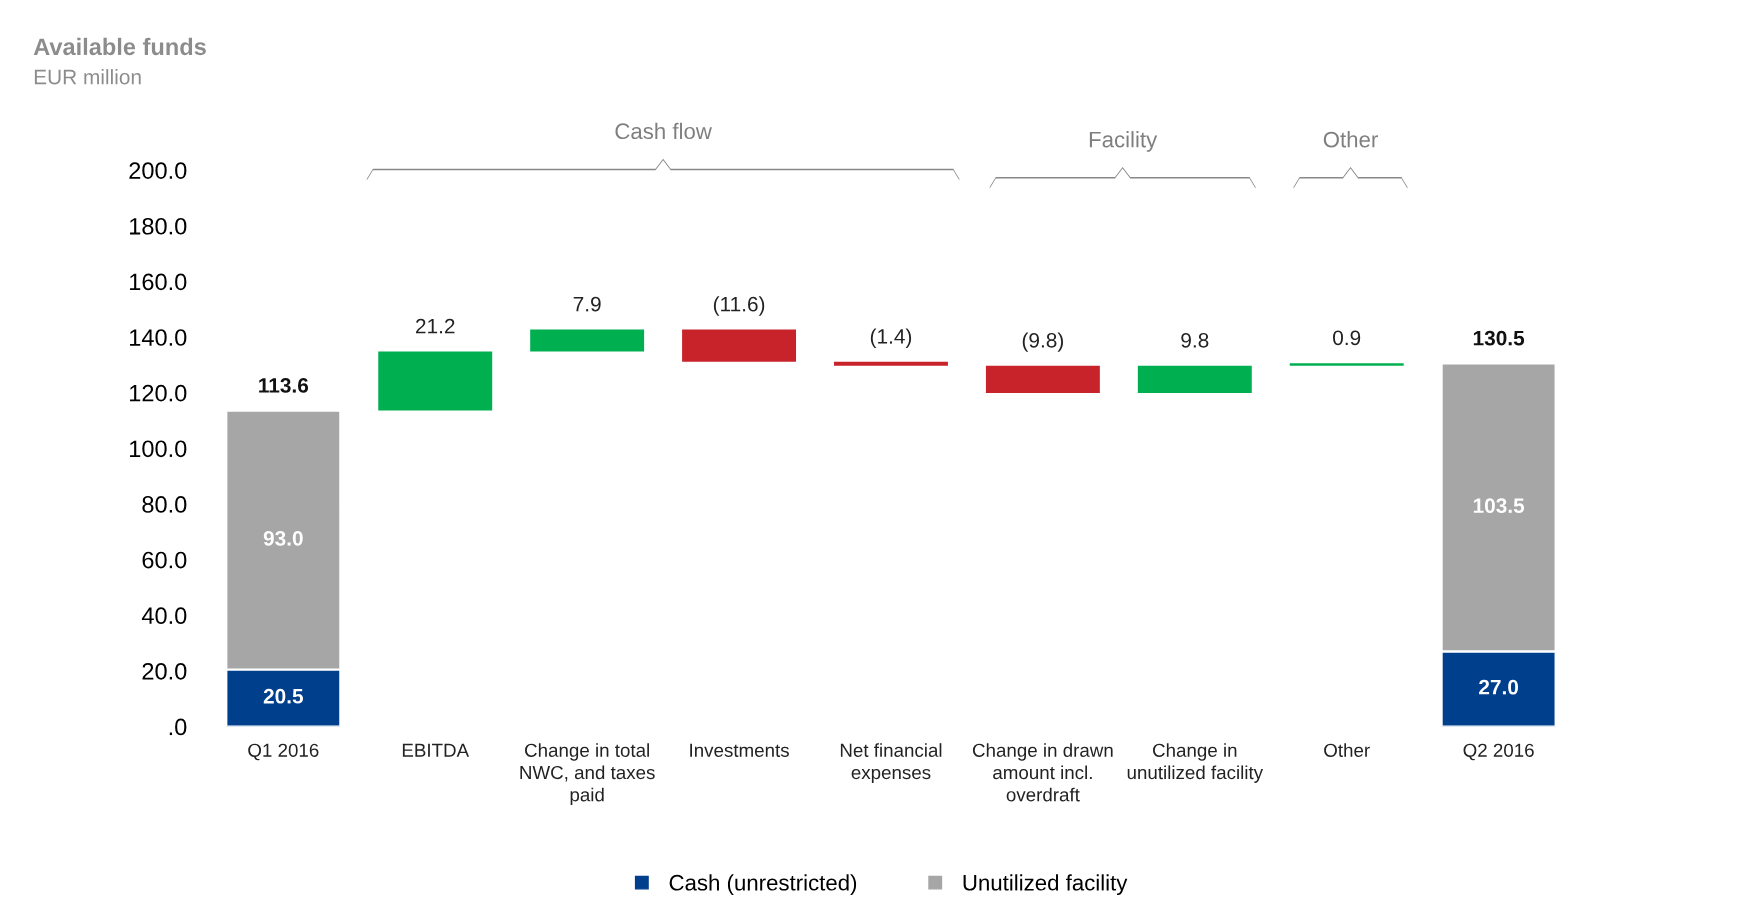 The width and height of the screenshot is (1747, 915). I want to click on data-label: 9.8, so click(1195, 340).